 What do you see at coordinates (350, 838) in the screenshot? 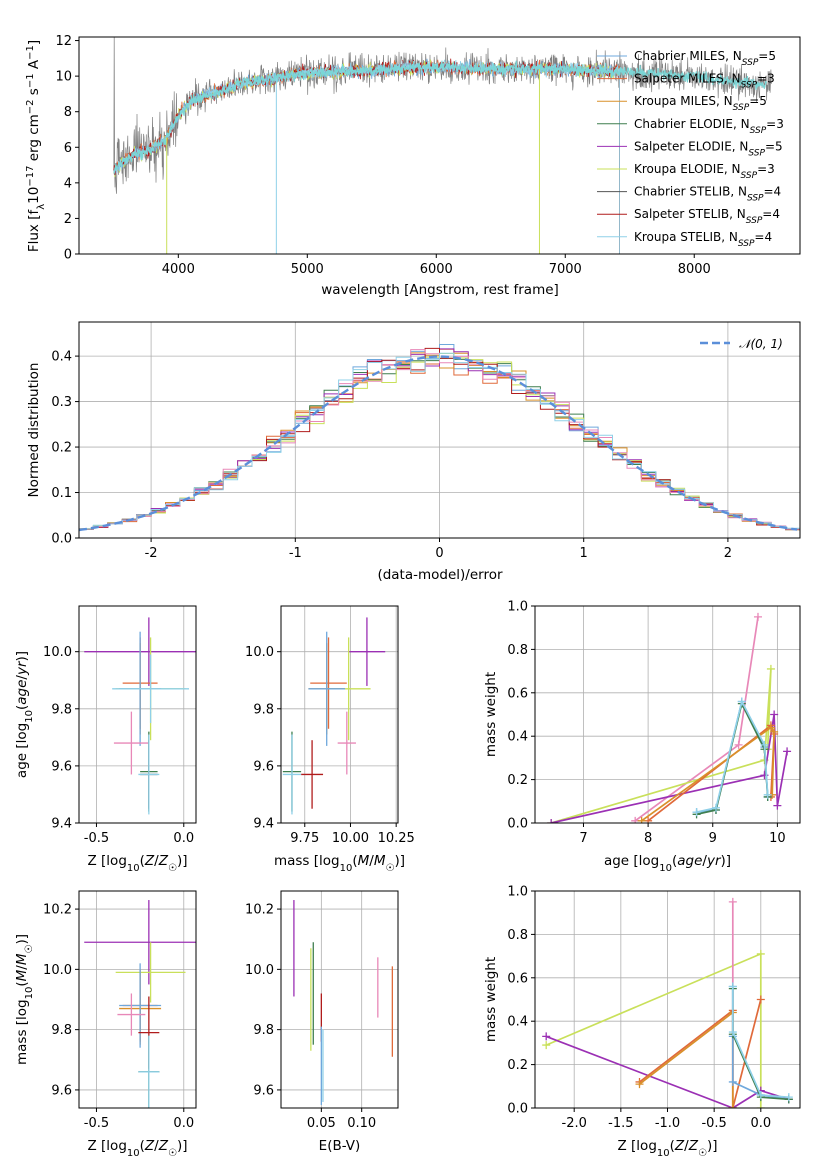
I see `x-tick-label: 10.00` at bounding box center [350, 838].